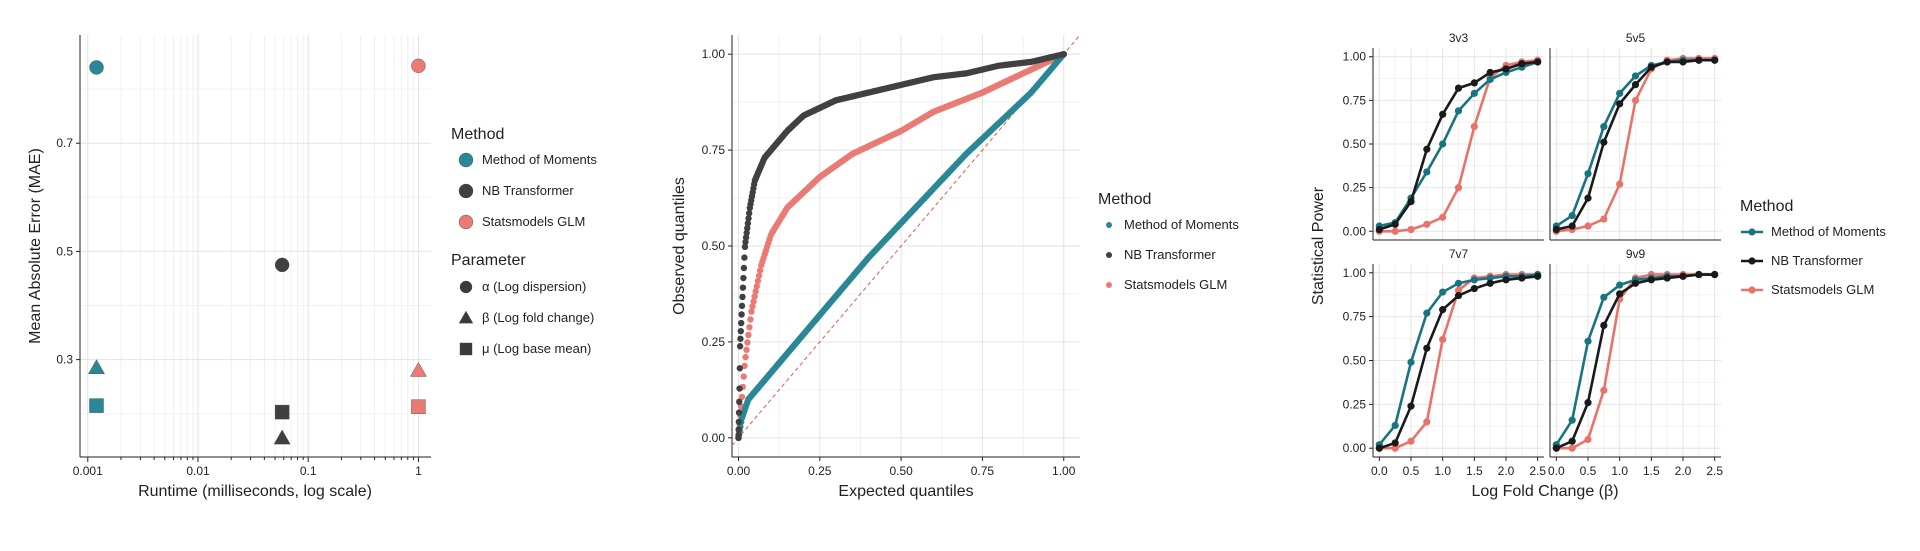 Image resolution: width=1920 pixels, height=551 pixels. What do you see at coordinates (1355, 317) in the screenshot?
I see `c3-y-tick-label: 0.75` at bounding box center [1355, 317].